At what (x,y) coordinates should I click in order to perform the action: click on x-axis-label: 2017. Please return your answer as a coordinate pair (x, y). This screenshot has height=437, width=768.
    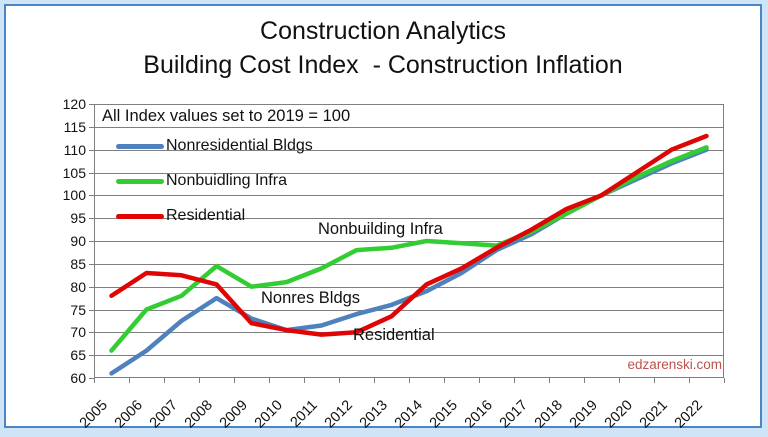
    Looking at the image, I should click on (514, 414).